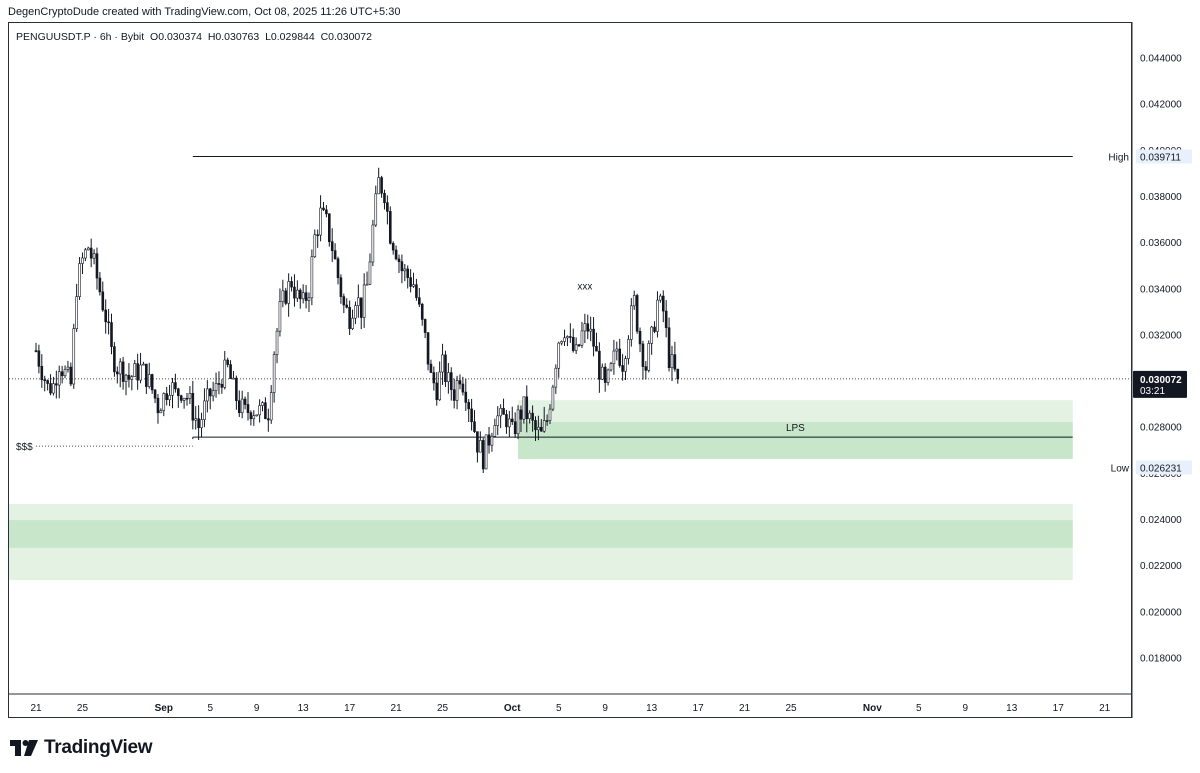 The height and width of the screenshot is (773, 1200). Describe the element at coordinates (24, 748) in the screenshot. I see `tradingview-logo-icon` at that location.